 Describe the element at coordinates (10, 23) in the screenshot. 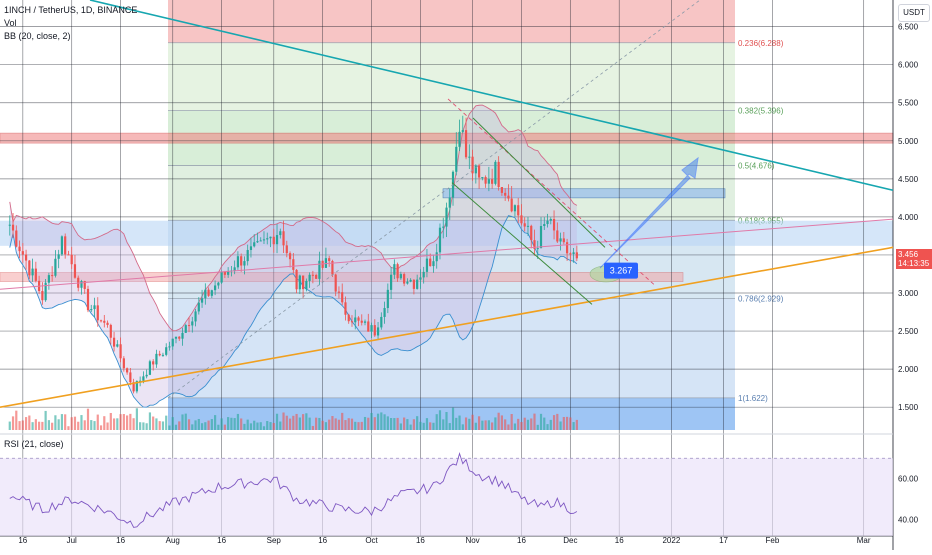

I see `volume-legend: Vol` at that location.